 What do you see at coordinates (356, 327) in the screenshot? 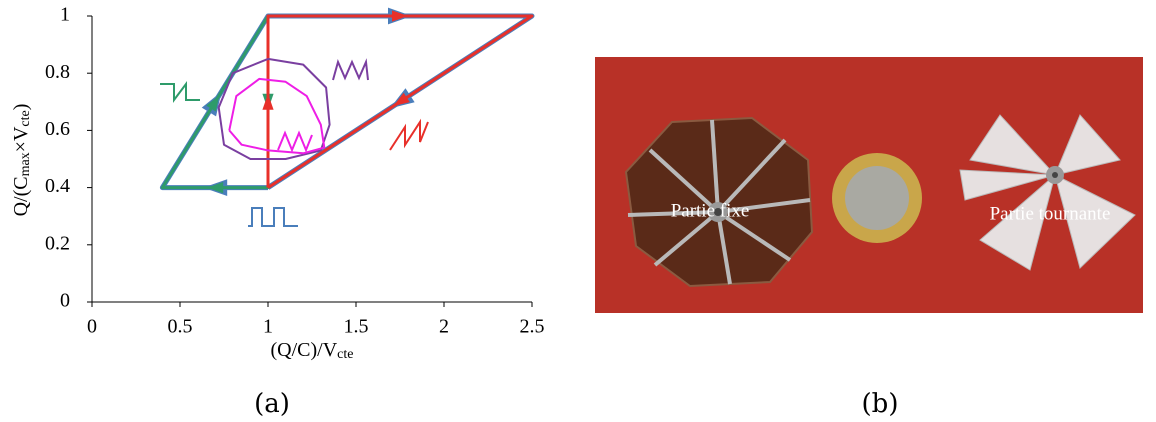
I see `x-tick-label: 1.5` at bounding box center [356, 327].